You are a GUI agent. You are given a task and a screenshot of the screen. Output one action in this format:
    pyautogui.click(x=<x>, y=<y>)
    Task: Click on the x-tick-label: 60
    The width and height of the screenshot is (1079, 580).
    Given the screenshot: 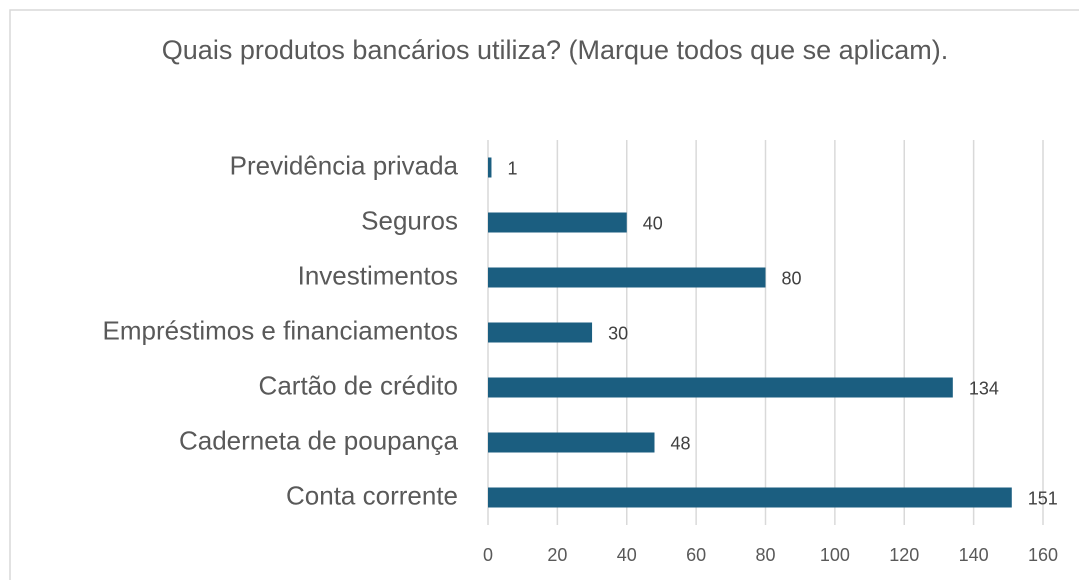 What is the action you would take?
    pyautogui.click(x=696, y=555)
    